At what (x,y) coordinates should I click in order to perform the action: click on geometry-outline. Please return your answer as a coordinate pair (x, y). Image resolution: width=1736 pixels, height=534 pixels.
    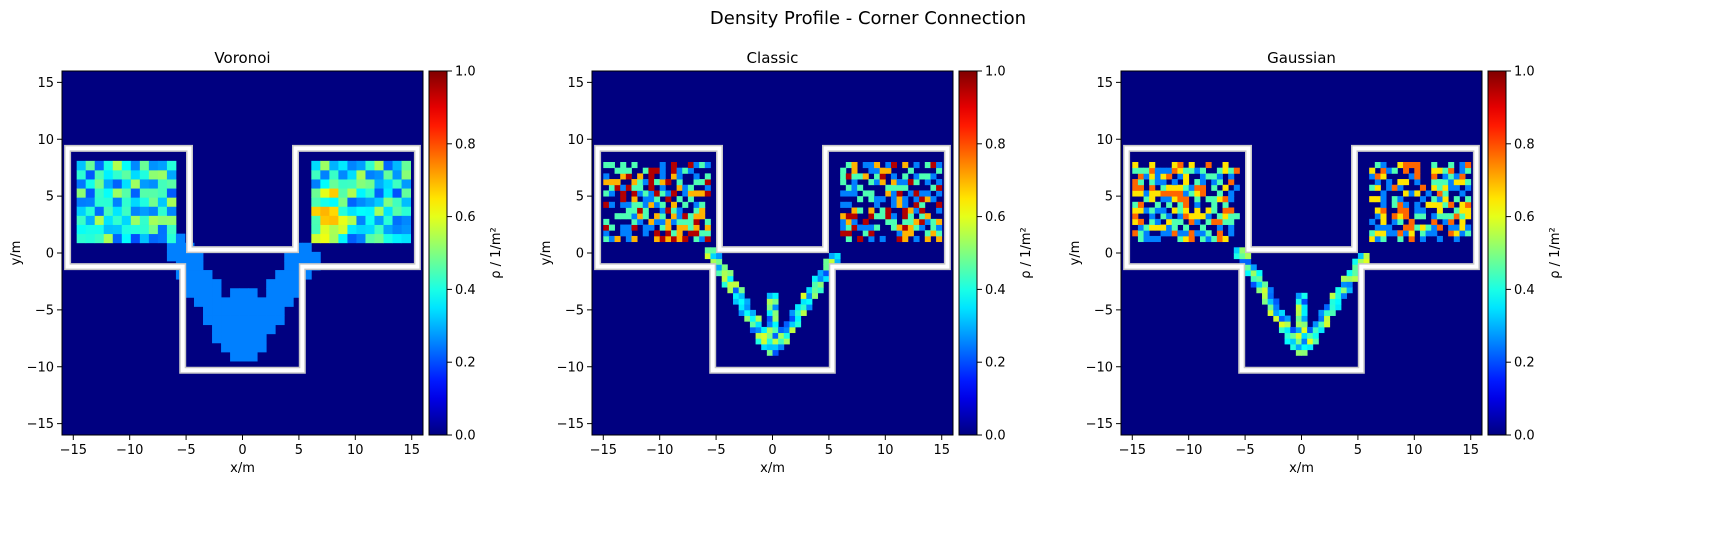
    Looking at the image, I should click on (1301, 259).